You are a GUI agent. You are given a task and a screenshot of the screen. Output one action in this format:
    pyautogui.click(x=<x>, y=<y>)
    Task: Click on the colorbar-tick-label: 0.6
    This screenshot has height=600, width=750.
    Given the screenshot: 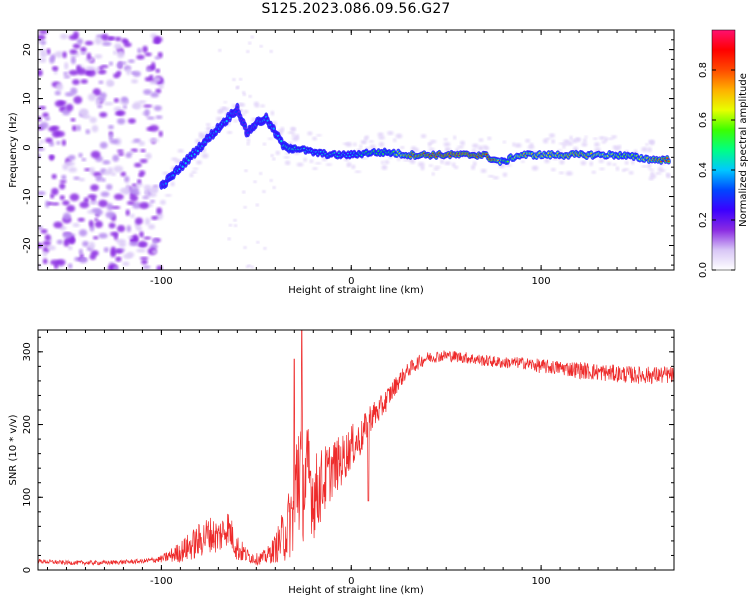 What is the action you would take?
    pyautogui.click(x=703, y=120)
    